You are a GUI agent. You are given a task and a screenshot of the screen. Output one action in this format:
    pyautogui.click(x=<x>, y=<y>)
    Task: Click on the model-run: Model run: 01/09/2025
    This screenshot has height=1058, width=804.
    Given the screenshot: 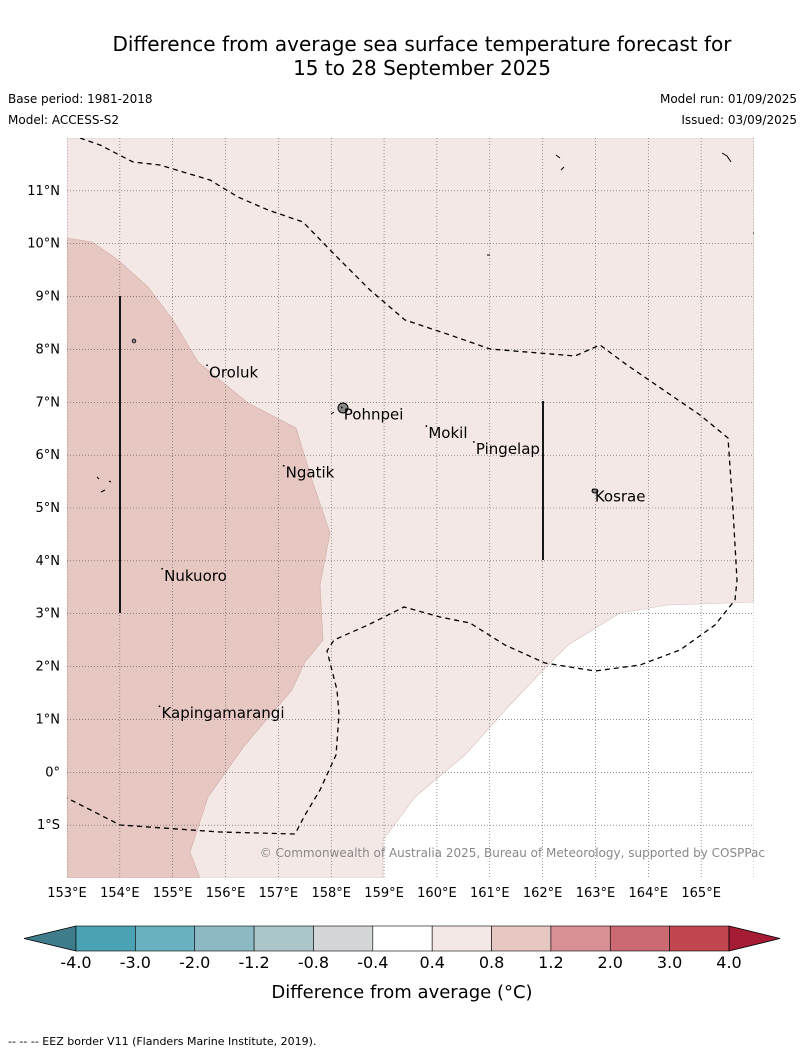 What is the action you would take?
    pyautogui.click(x=728, y=99)
    